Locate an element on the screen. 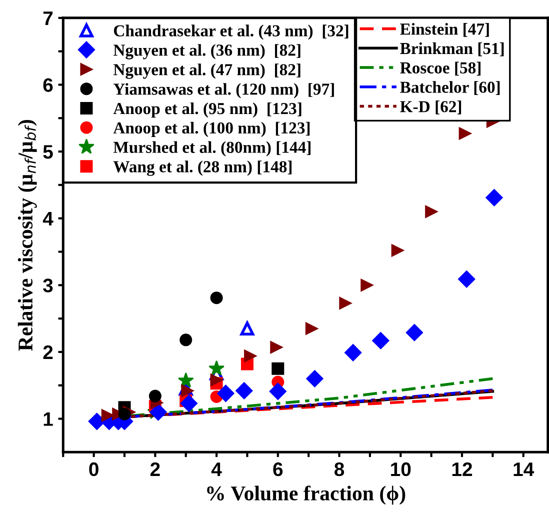 The image size is (549, 527). legend-label: Einstein [47] is located at coordinates (444, 30).